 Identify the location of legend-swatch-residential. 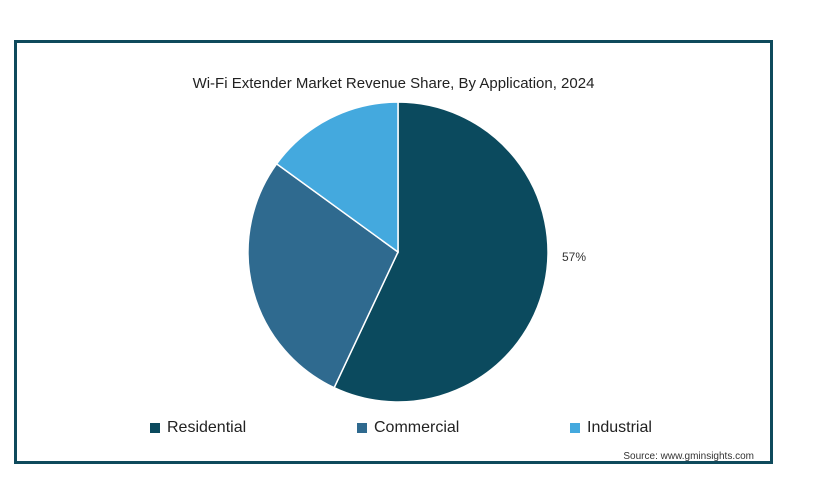
(155, 428).